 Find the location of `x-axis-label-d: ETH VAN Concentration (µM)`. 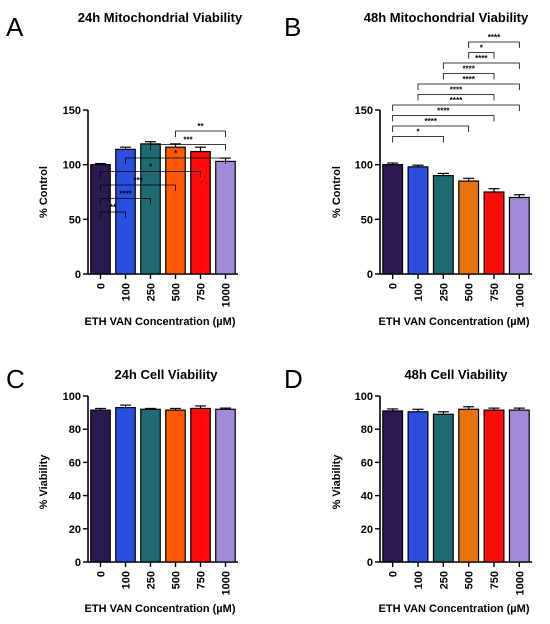

x-axis-label-d: ETH VAN Concentration (µM) is located at coordinates (454, 609).